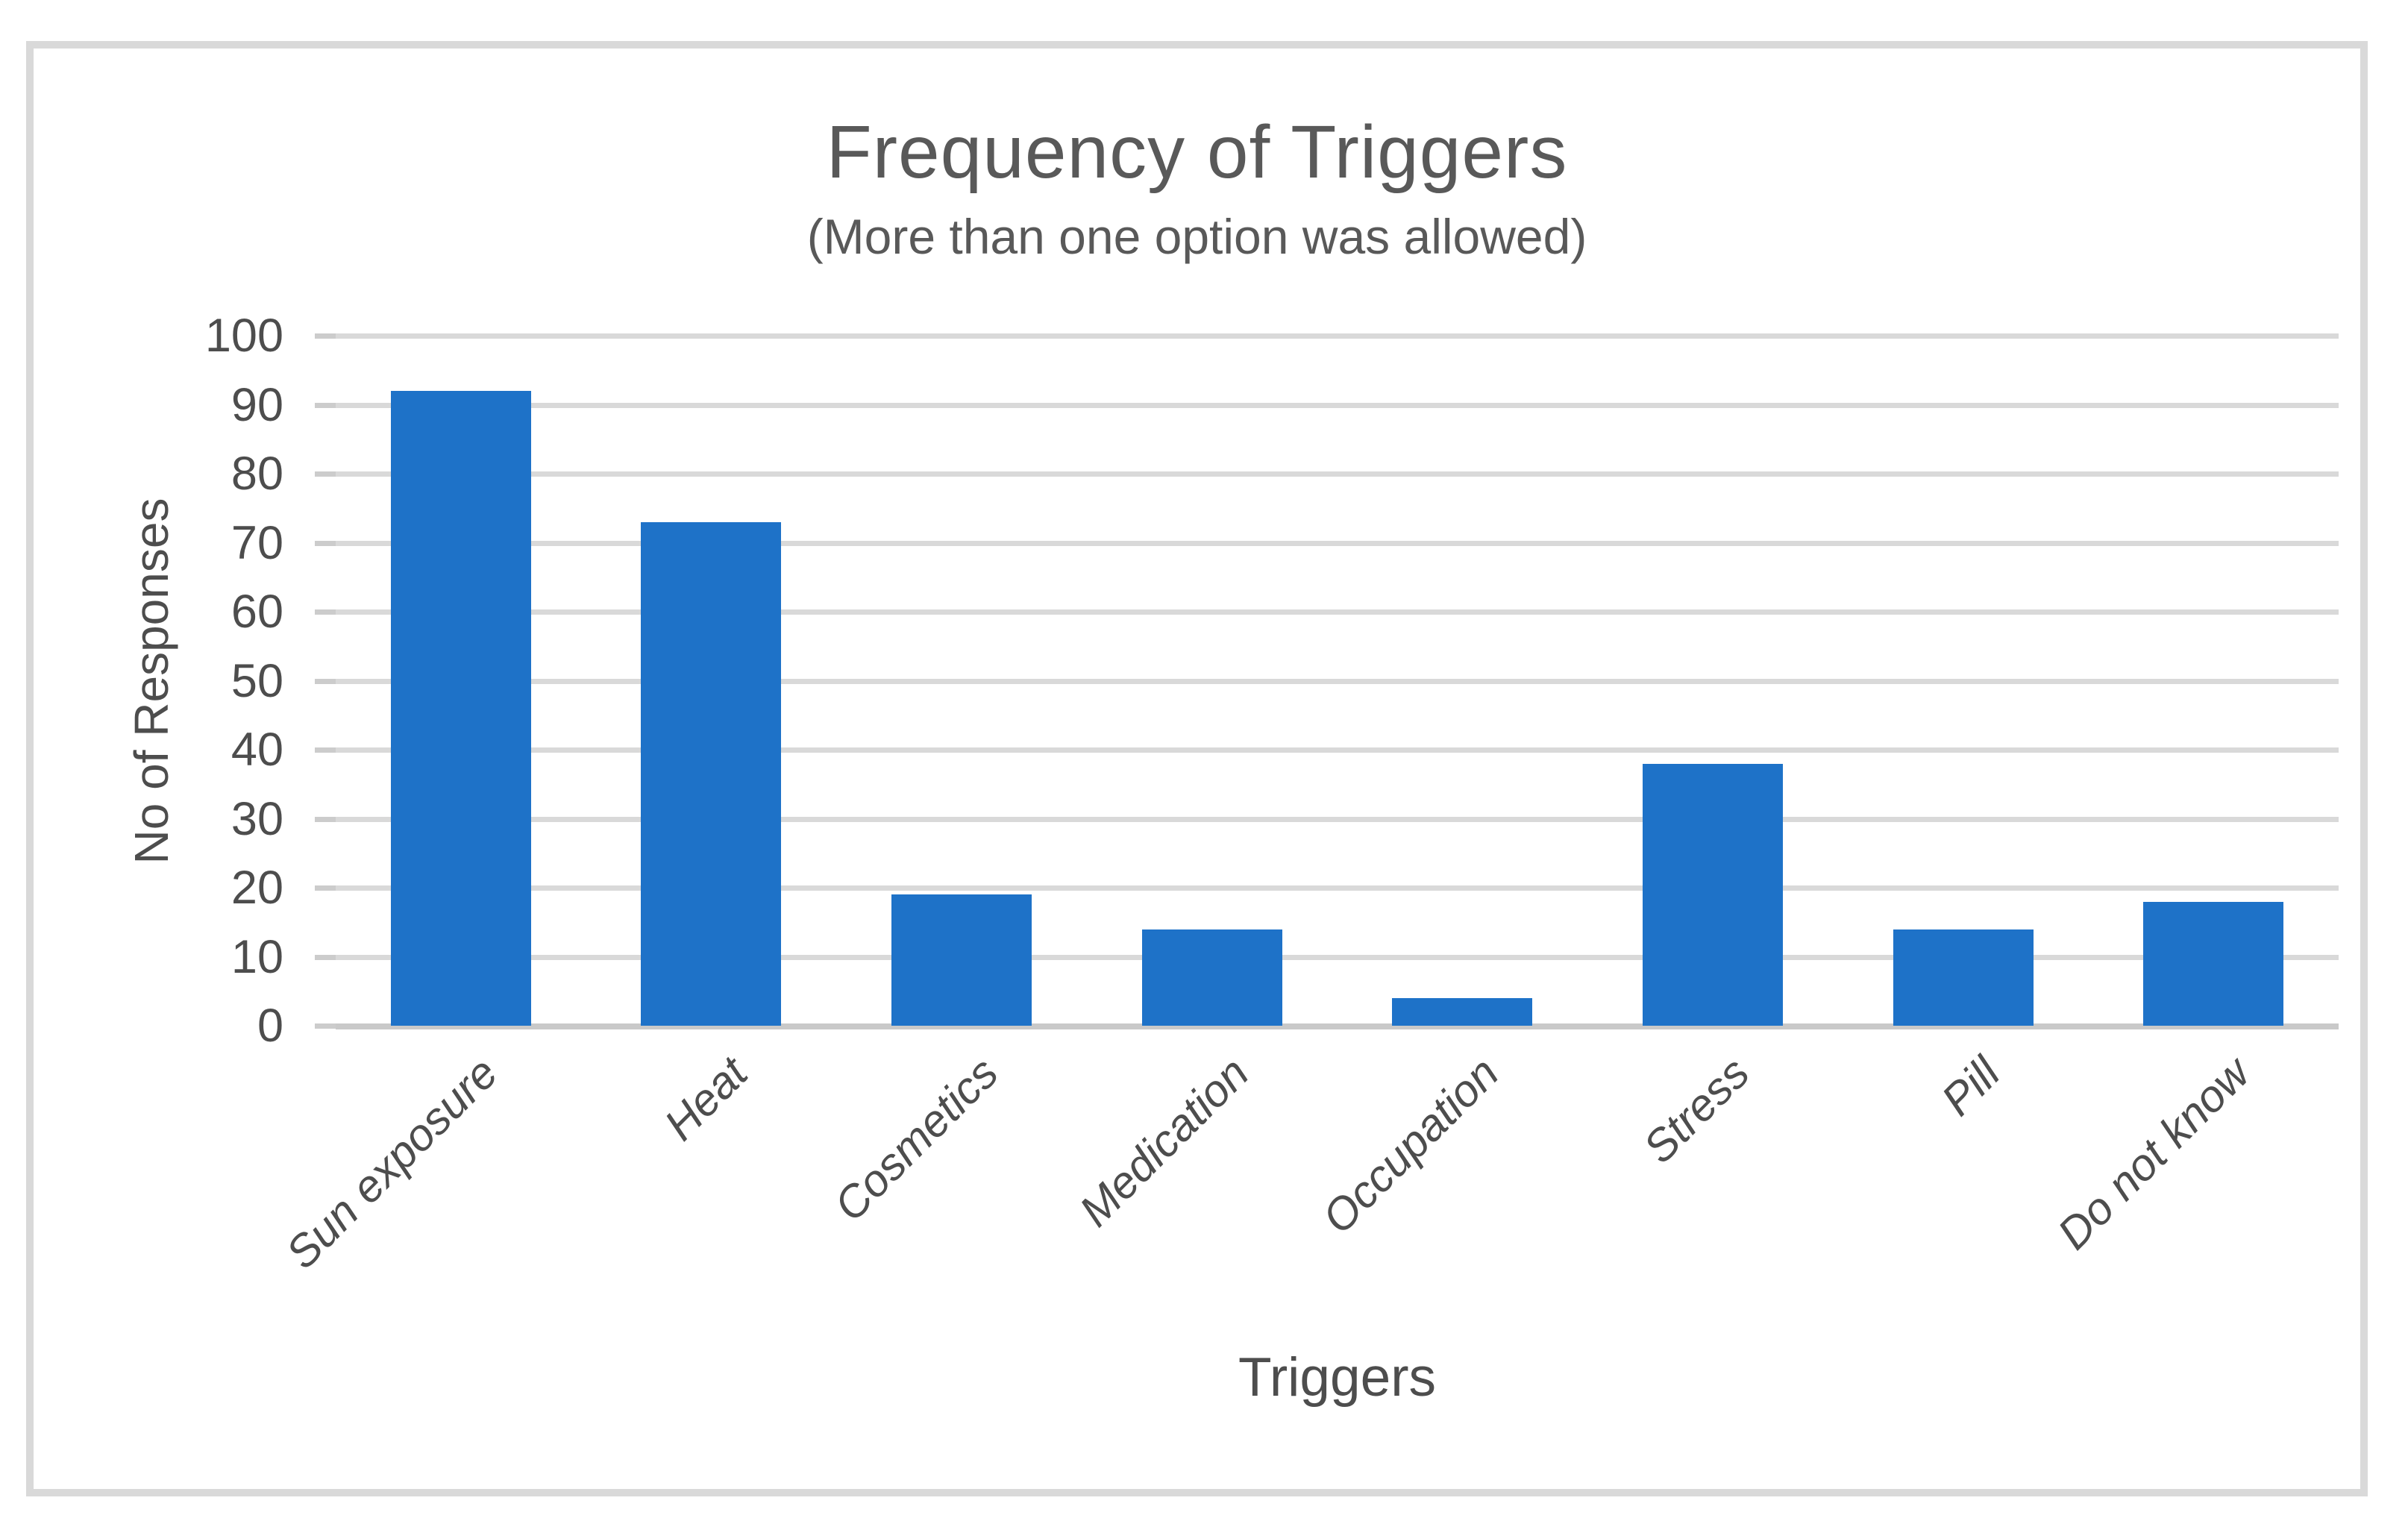  I want to click on y-tick-label-50: 50, so click(257, 680).